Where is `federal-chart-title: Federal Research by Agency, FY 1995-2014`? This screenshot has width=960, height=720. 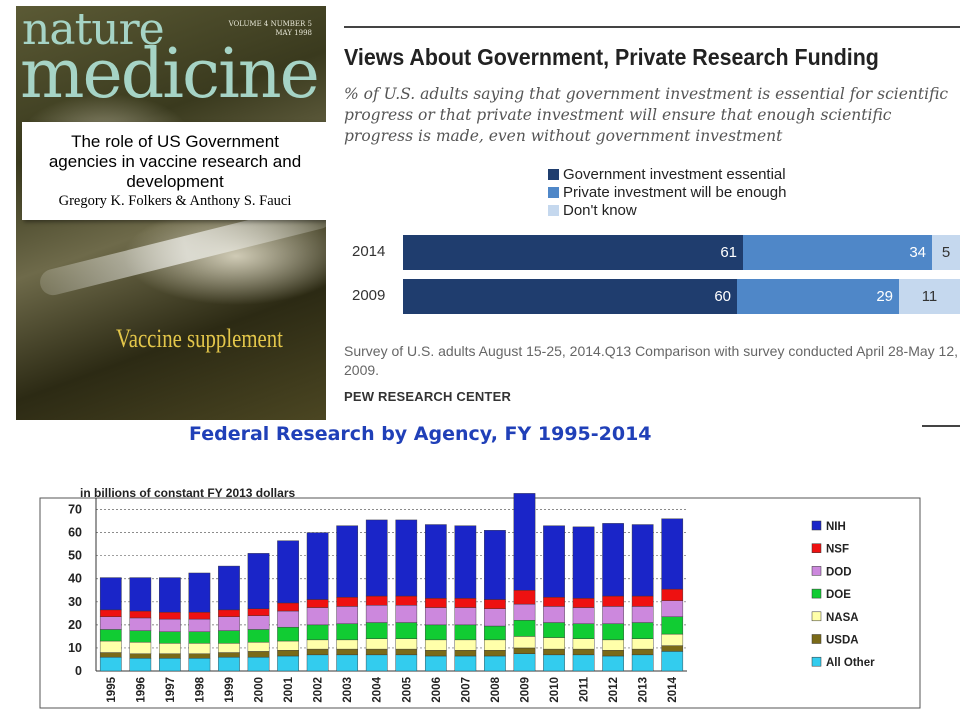 federal-chart-title: Federal Research by Agency, FY 1995-2014 is located at coordinates (420, 434).